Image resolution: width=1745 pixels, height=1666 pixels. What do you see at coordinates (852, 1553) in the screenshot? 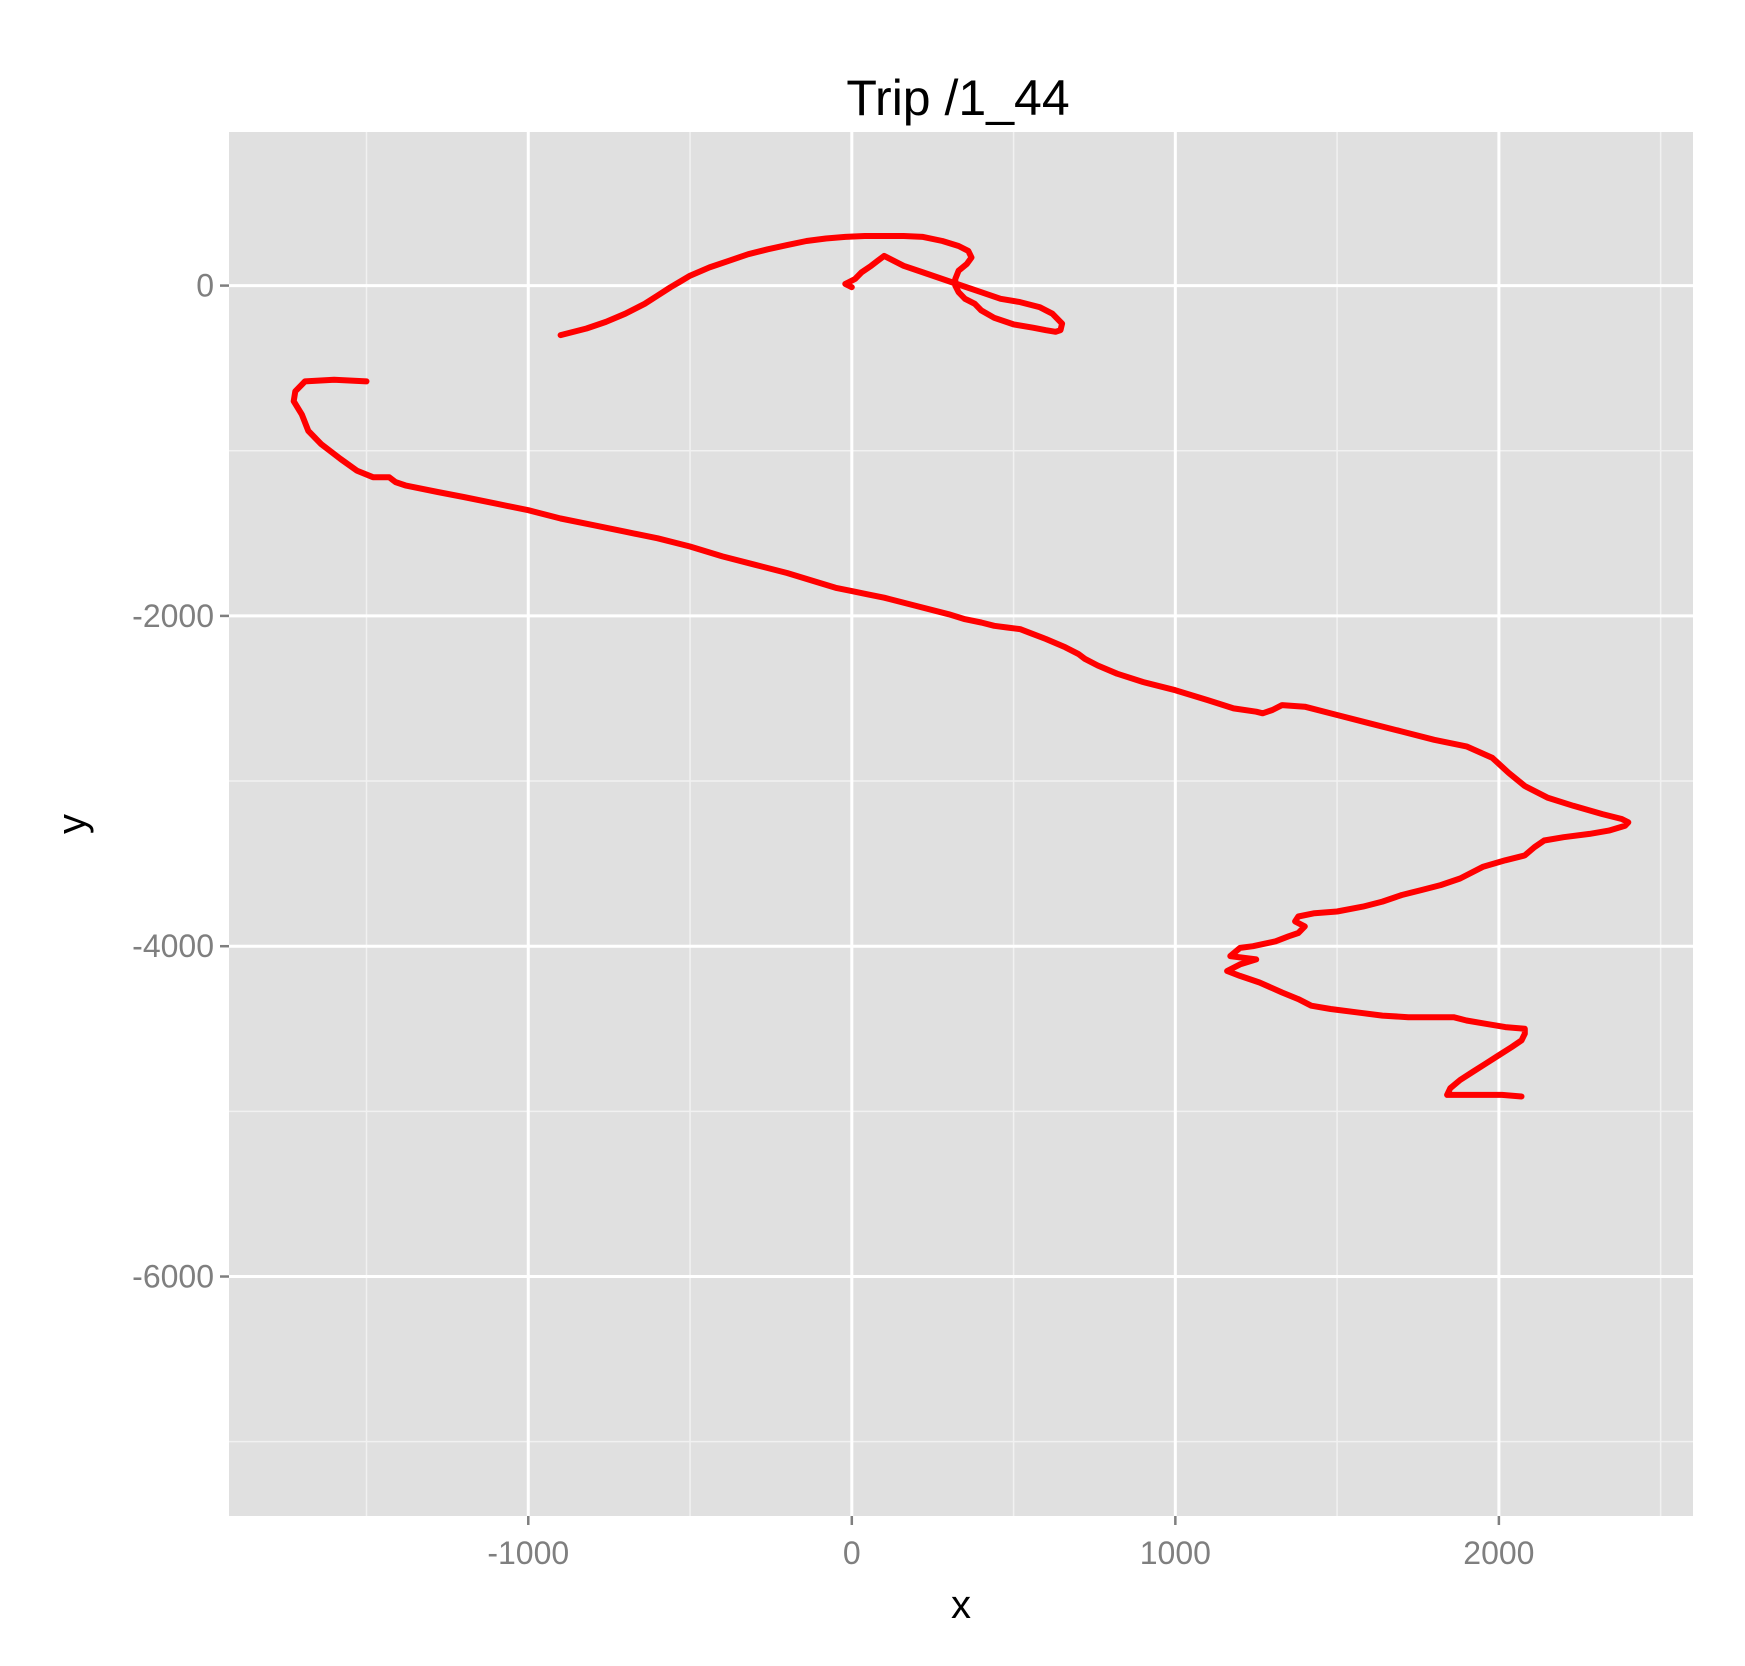
I see `x-tick-label: 0` at bounding box center [852, 1553].